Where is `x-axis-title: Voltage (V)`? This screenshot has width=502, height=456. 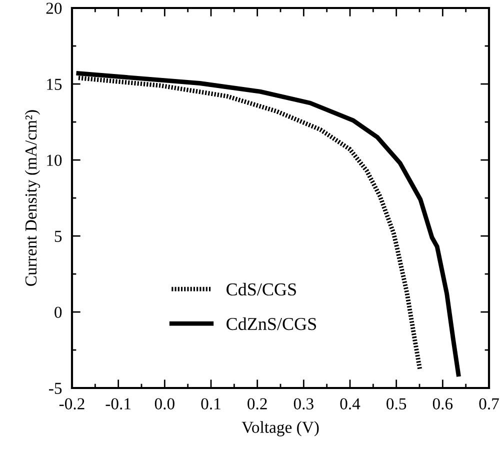
x-axis-title: Voltage (V) is located at coordinates (280, 428).